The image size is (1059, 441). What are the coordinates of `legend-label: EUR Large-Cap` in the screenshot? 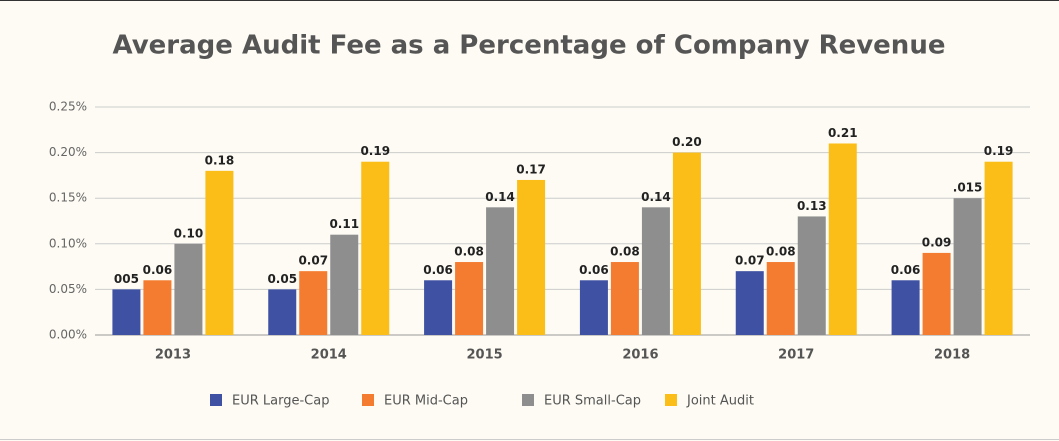 It's located at (280, 401).